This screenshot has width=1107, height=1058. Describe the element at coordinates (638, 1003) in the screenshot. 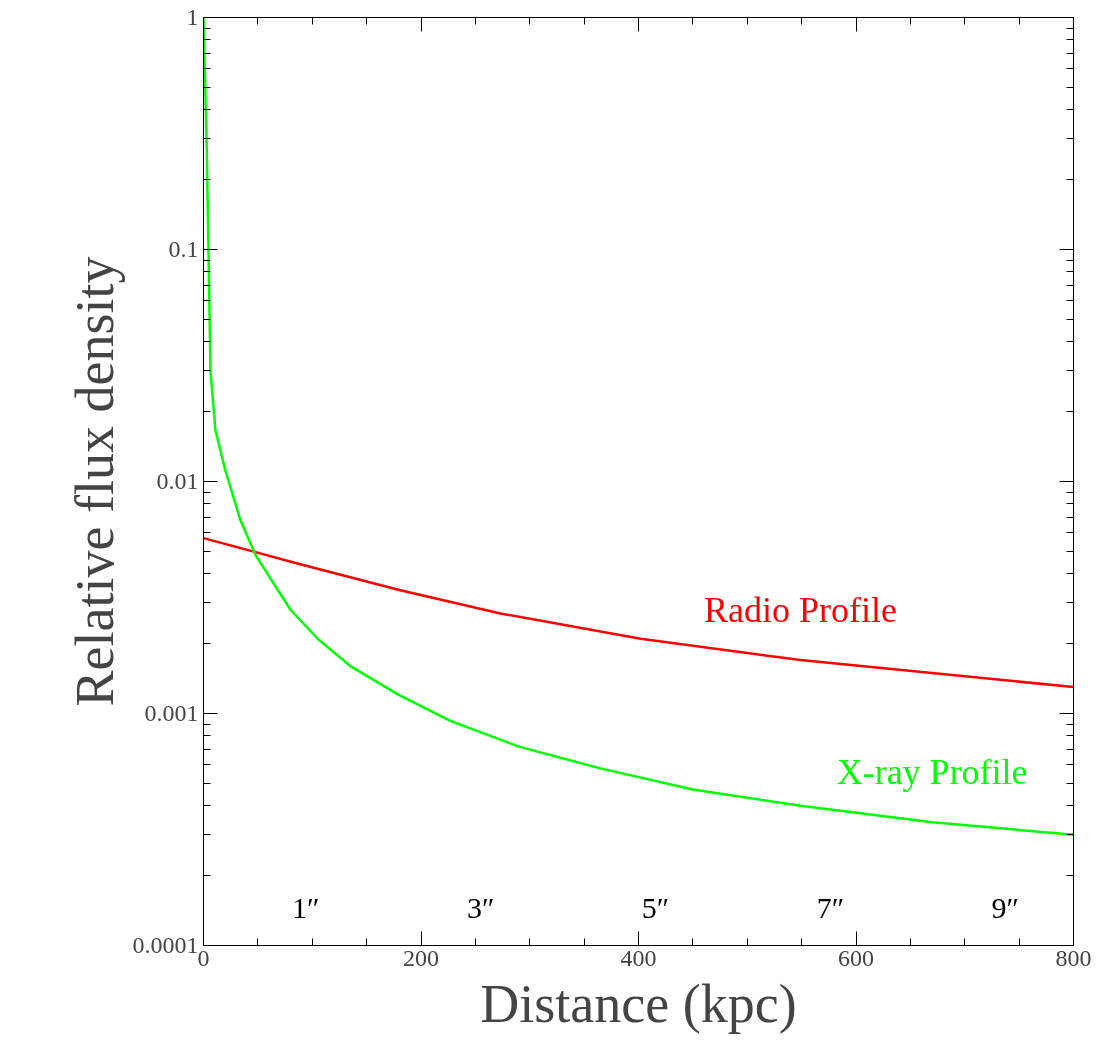

I see `x-axis-title: Distance (kpc)` at that location.